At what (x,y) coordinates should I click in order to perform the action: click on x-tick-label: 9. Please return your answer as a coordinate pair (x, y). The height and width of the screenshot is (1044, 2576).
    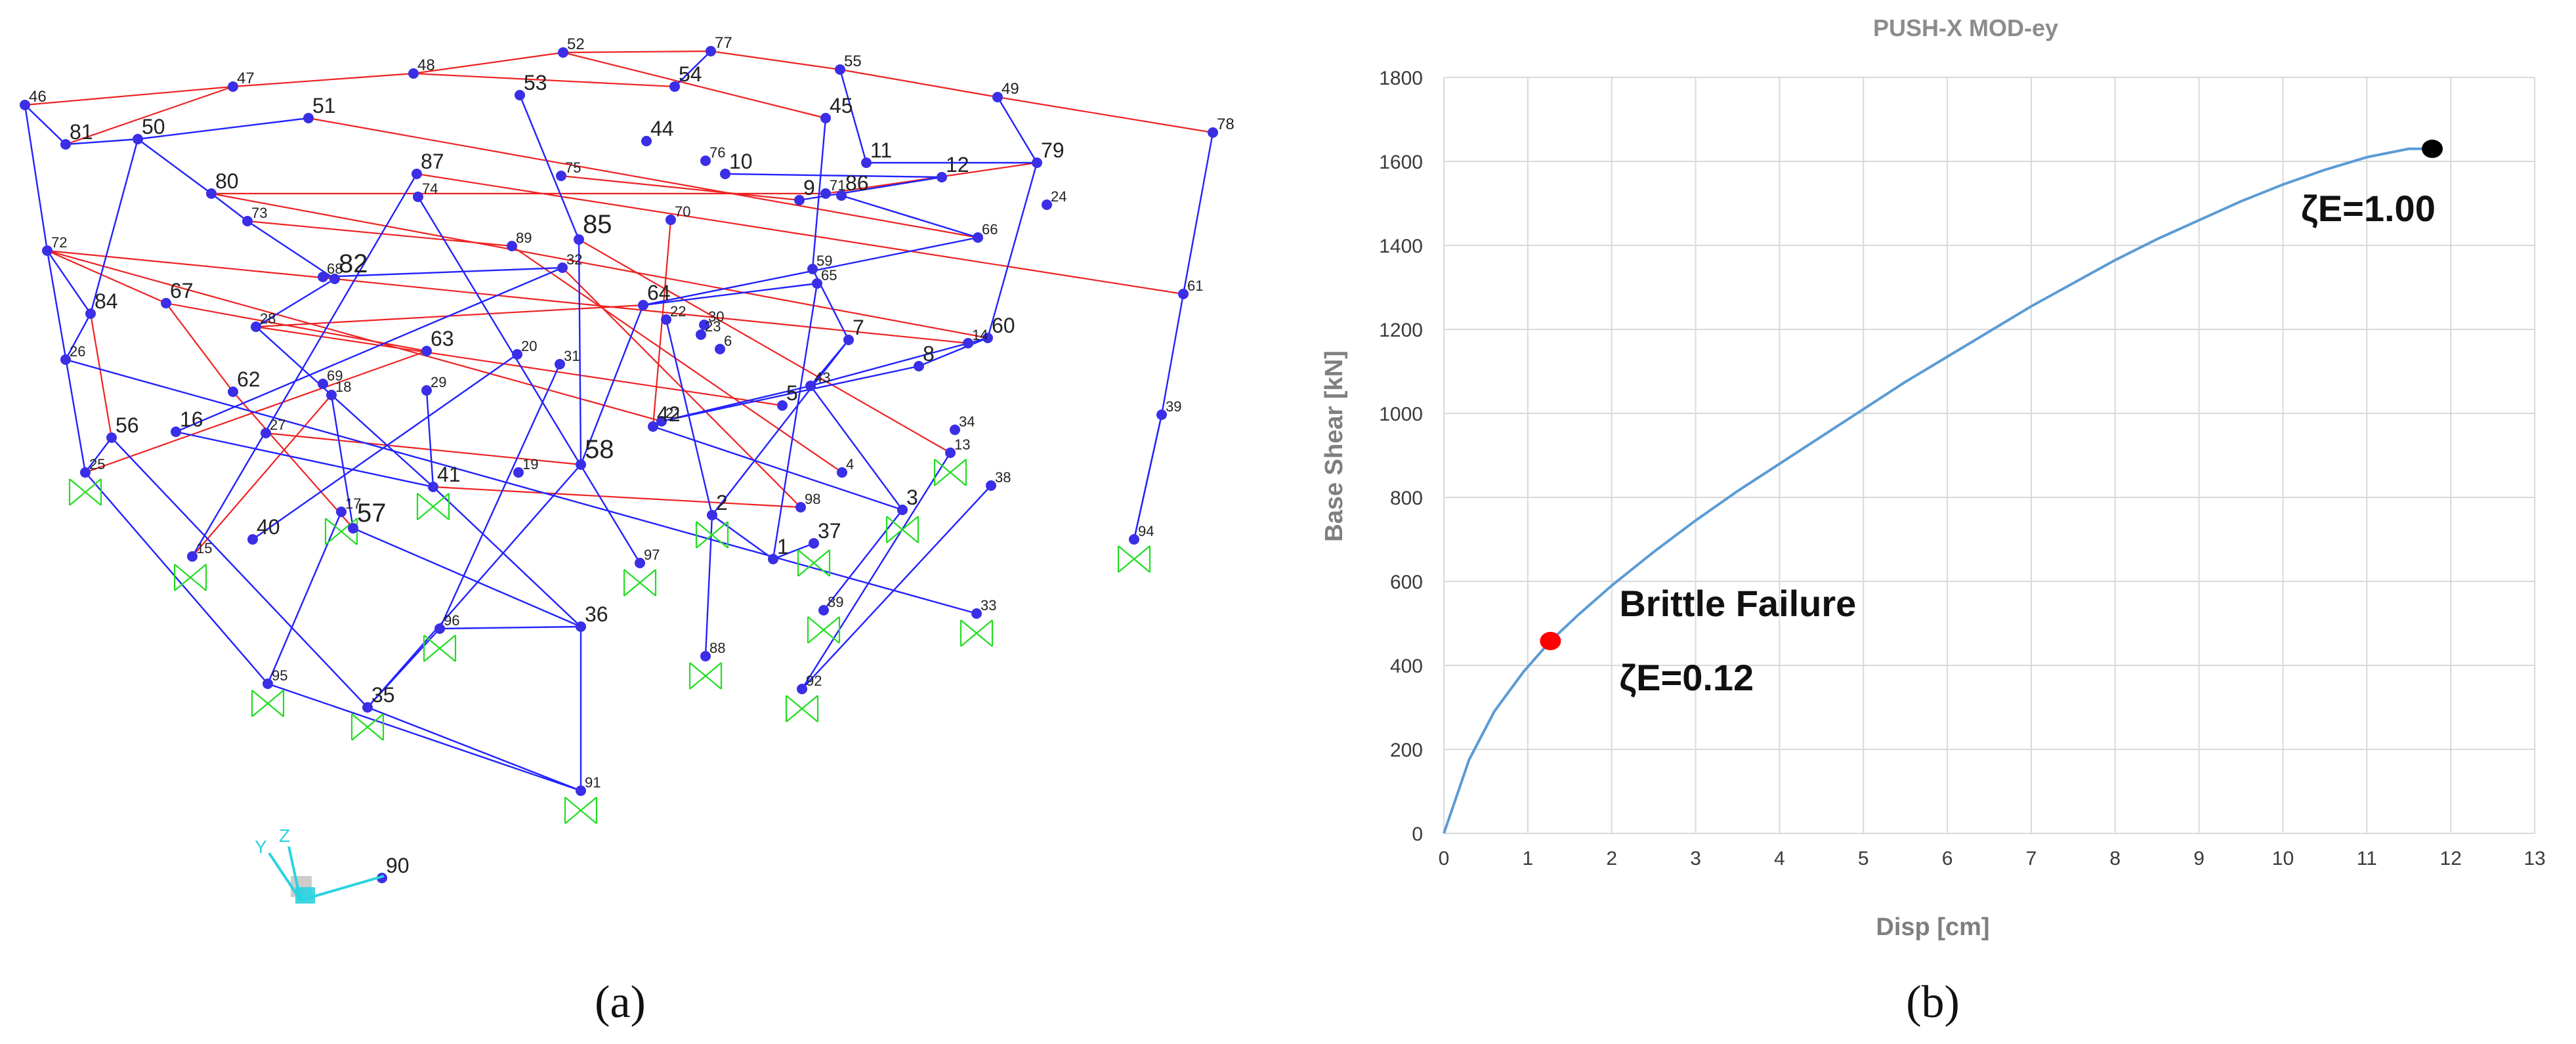
    Looking at the image, I should click on (2199, 858).